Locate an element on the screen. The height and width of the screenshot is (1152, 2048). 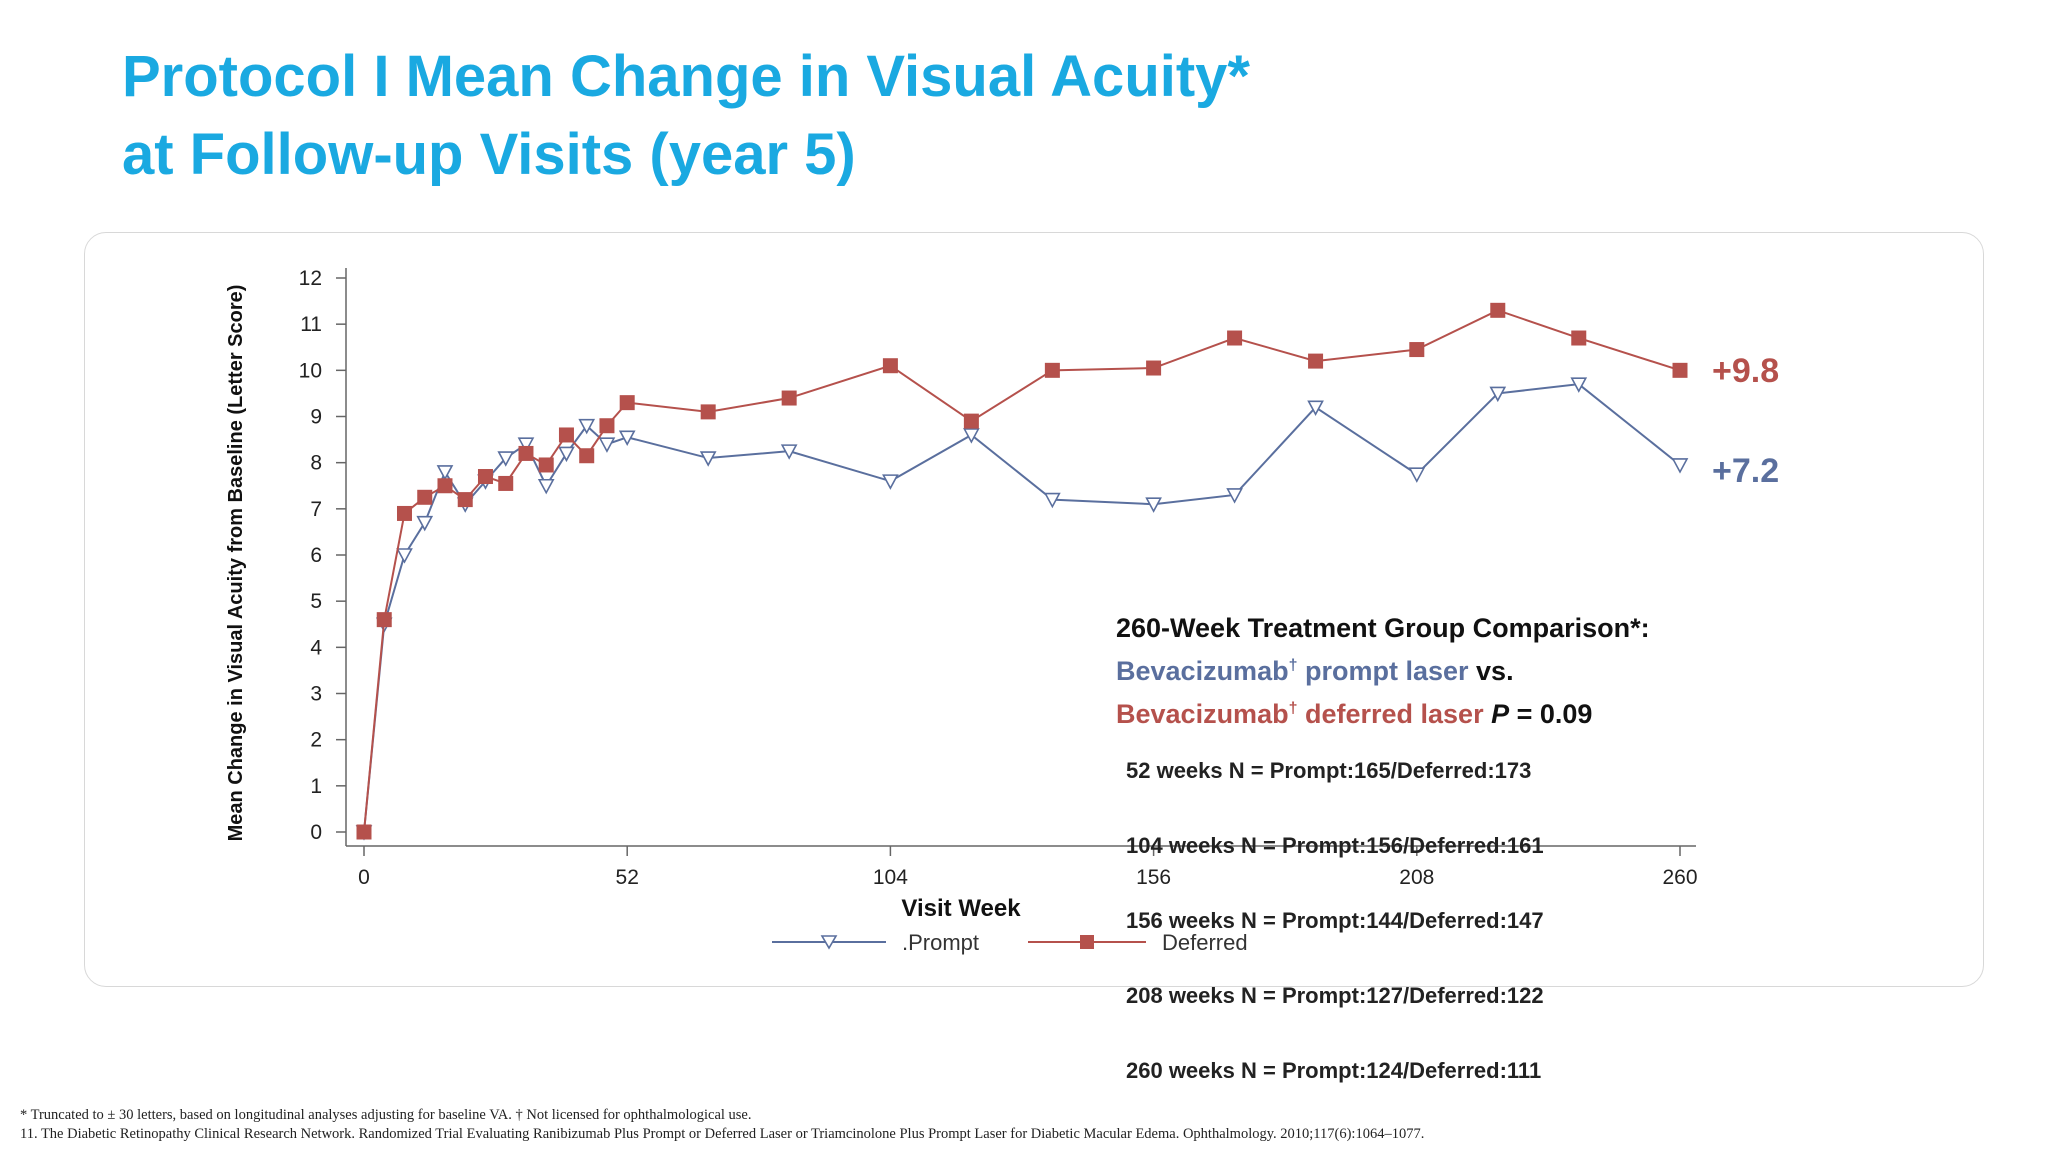
title-line-1: Protocol I Mean Change in Visual Acuity* is located at coordinates (686, 76).